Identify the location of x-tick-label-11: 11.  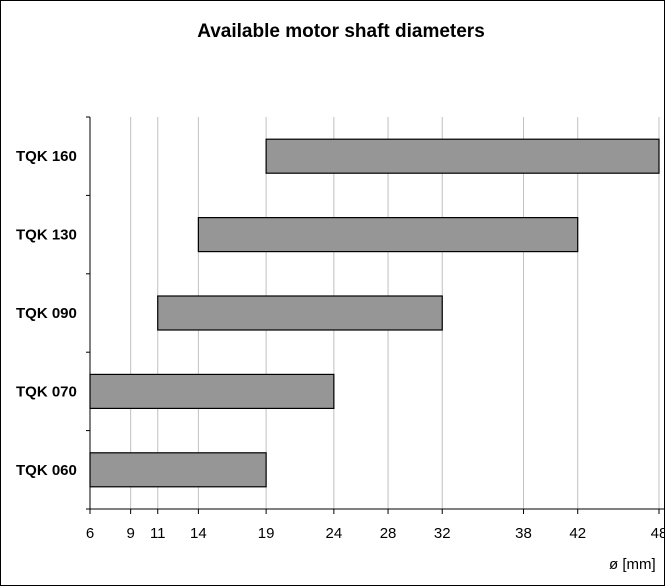
(158, 533).